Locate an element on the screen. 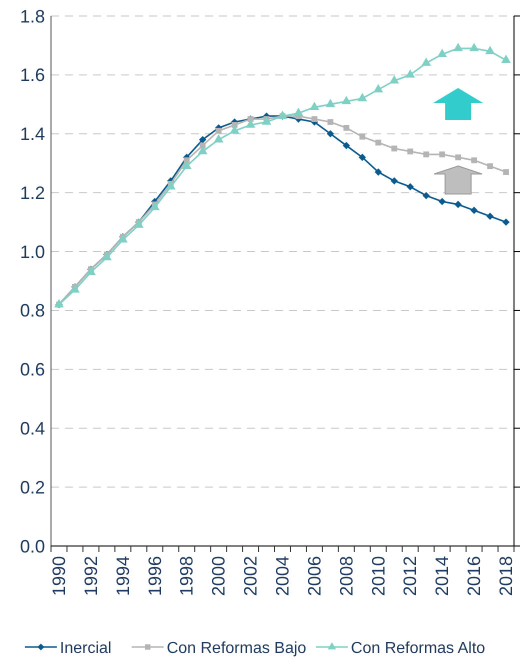  x-tick-label: 2006 is located at coordinates (314, 576).